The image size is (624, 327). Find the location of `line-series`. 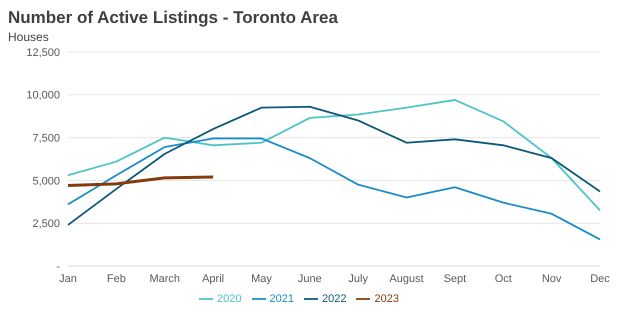

line-series is located at coordinates (140, 181).